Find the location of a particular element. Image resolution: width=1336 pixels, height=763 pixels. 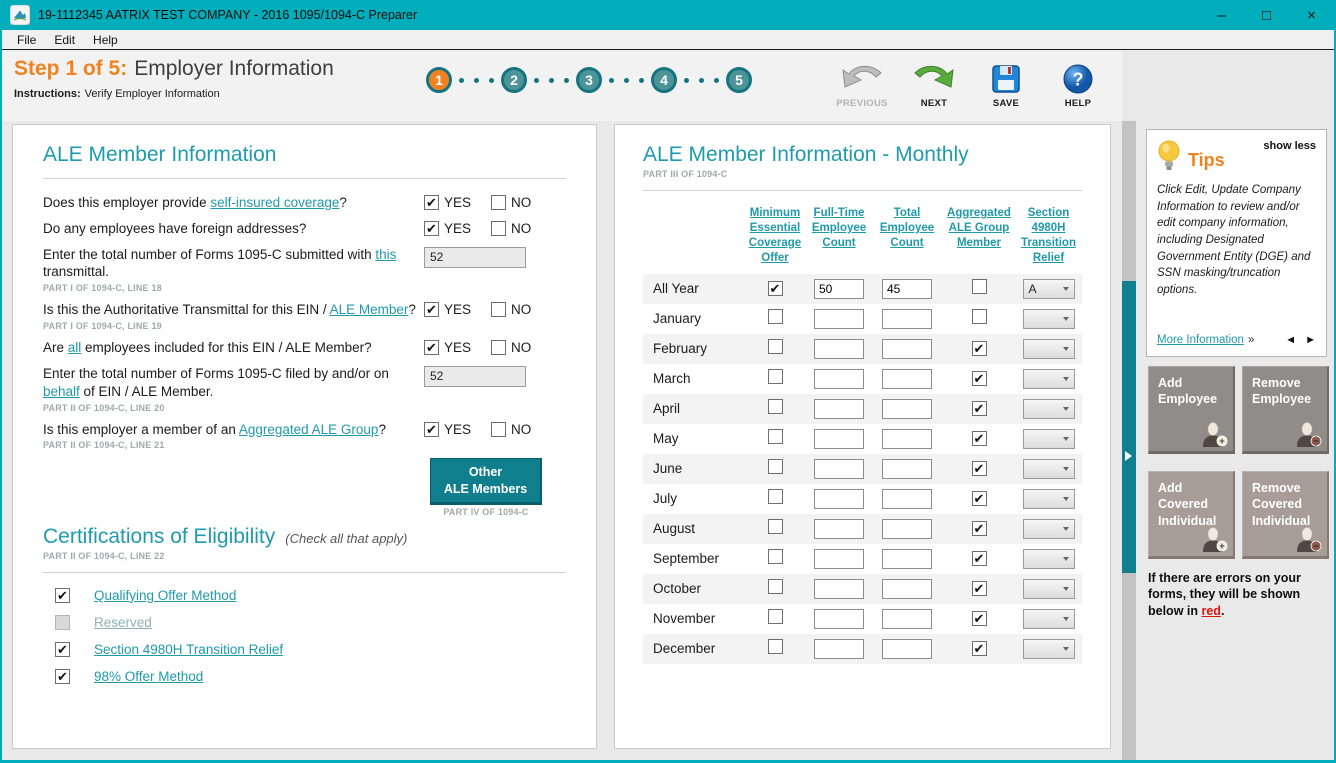

minimize-button: – is located at coordinates (1221, 15).